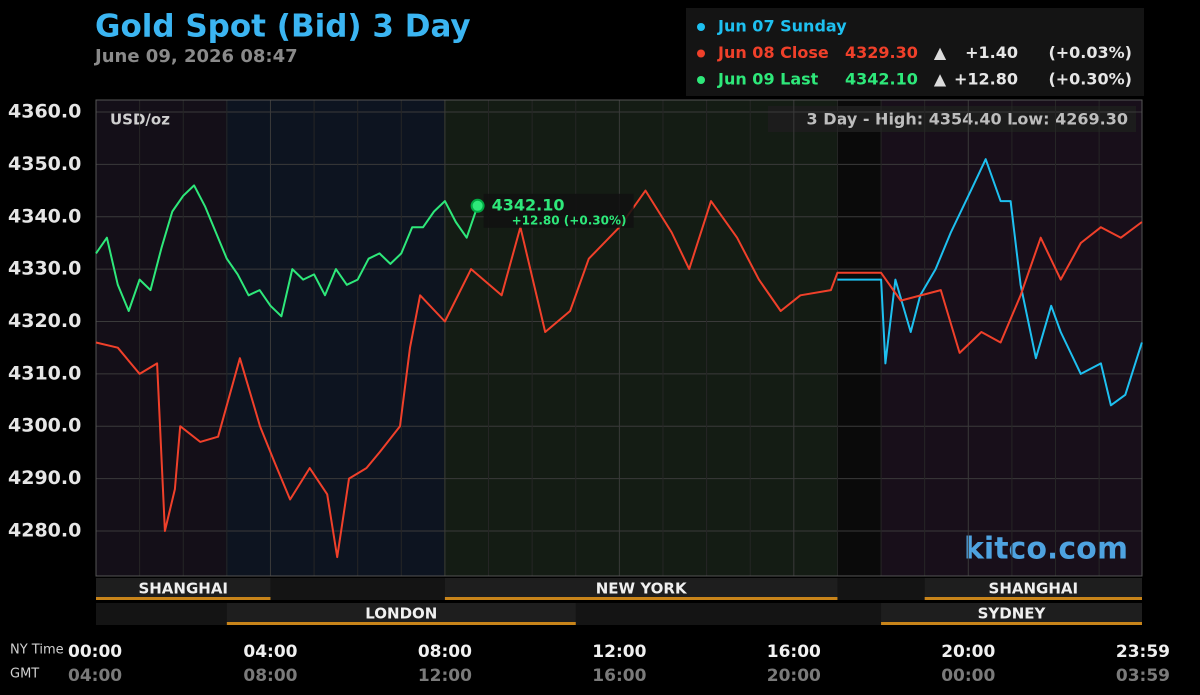  I want to click on x-axis-label: NY Time, so click(37, 650).